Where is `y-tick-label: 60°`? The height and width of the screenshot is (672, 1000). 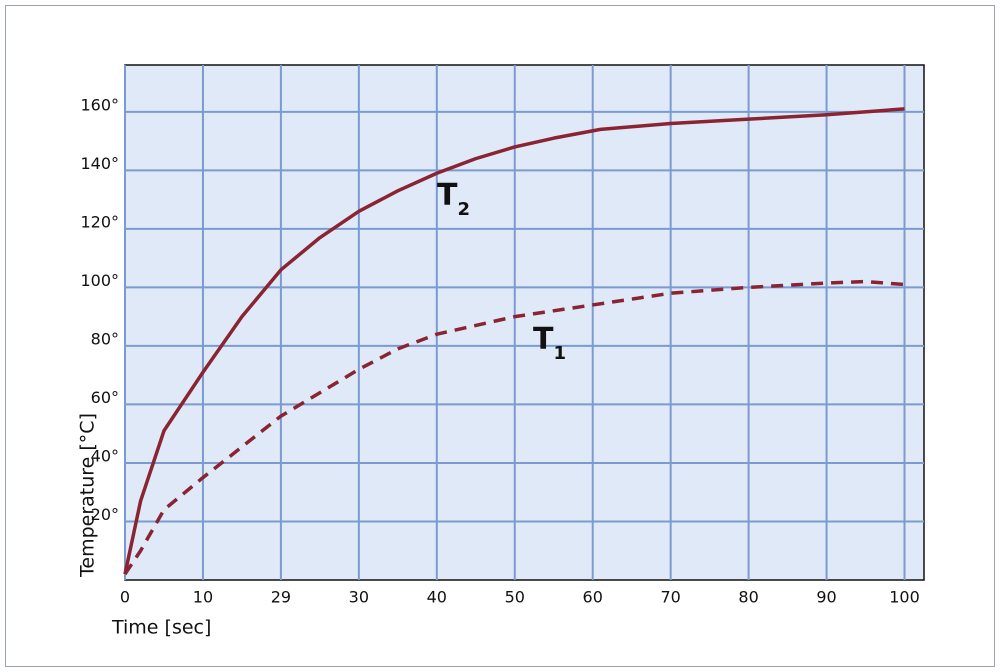 y-tick-label: 60° is located at coordinates (105, 397).